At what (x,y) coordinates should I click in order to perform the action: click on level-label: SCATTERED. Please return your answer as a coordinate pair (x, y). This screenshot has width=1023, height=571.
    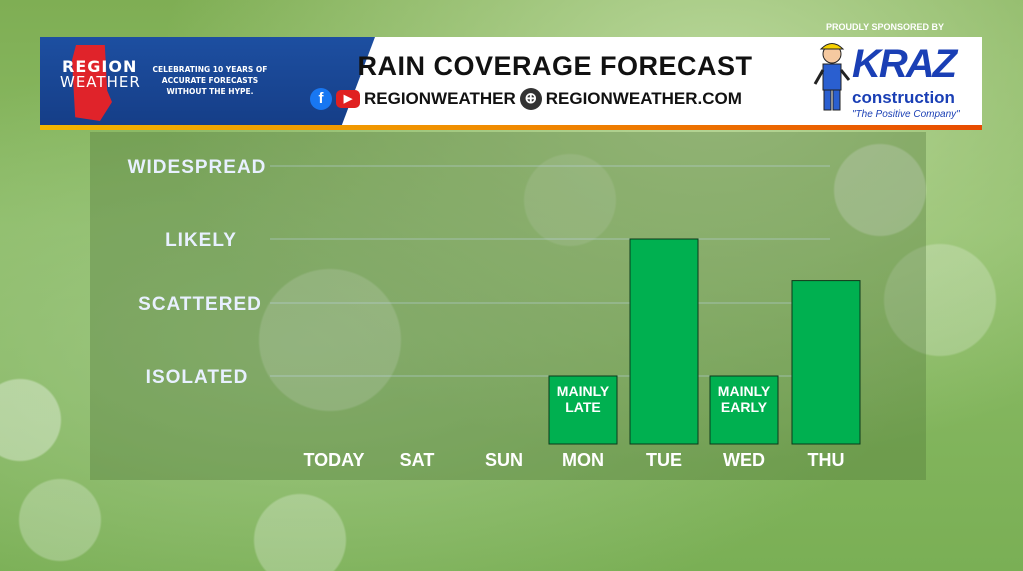
    Looking at the image, I should click on (200, 304).